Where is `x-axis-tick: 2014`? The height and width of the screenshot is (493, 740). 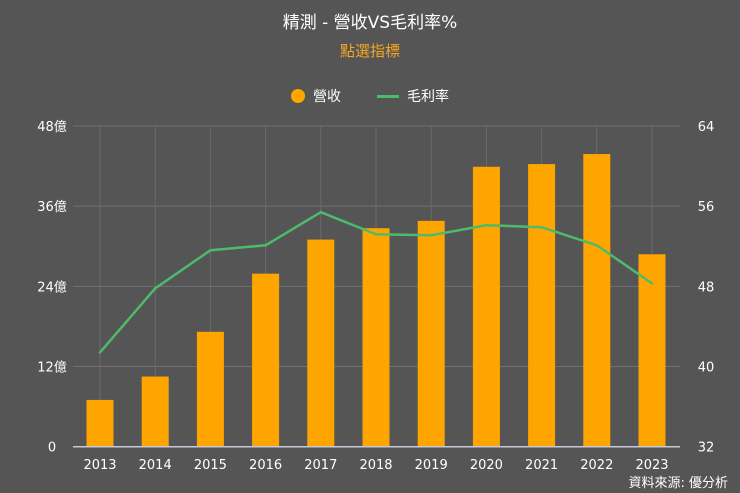
x-axis-tick: 2014 is located at coordinates (155, 465).